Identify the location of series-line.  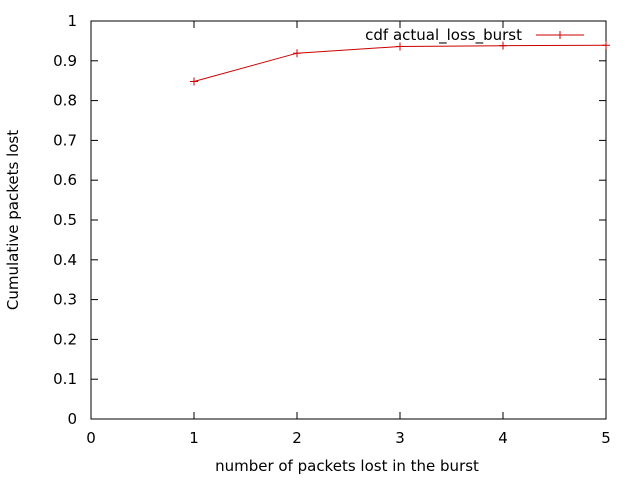
(400, 63).